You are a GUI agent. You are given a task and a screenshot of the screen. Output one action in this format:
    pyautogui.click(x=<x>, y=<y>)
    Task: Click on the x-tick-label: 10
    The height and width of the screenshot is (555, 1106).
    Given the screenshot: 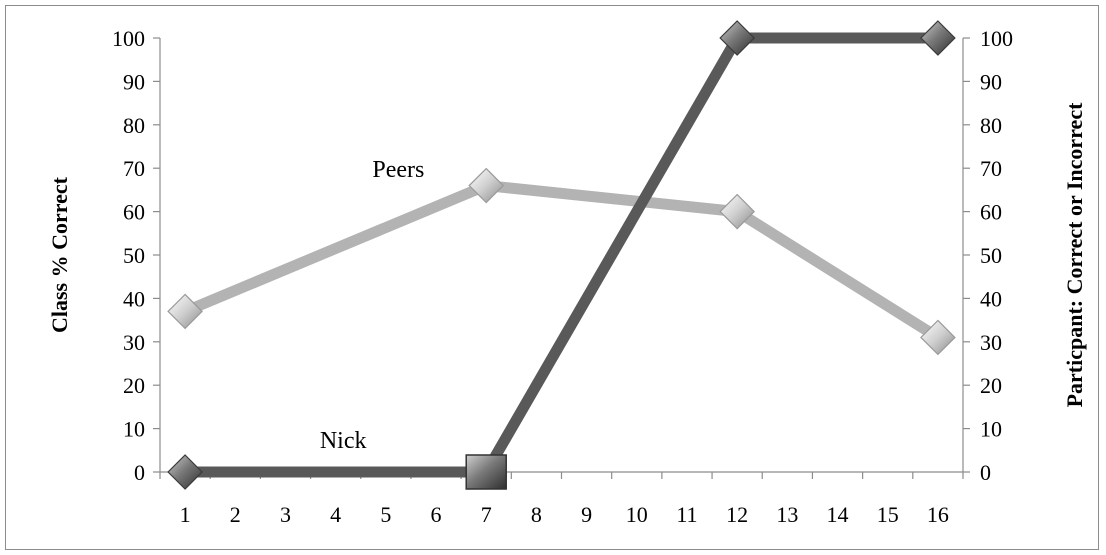 What is the action you would take?
    pyautogui.click(x=637, y=514)
    